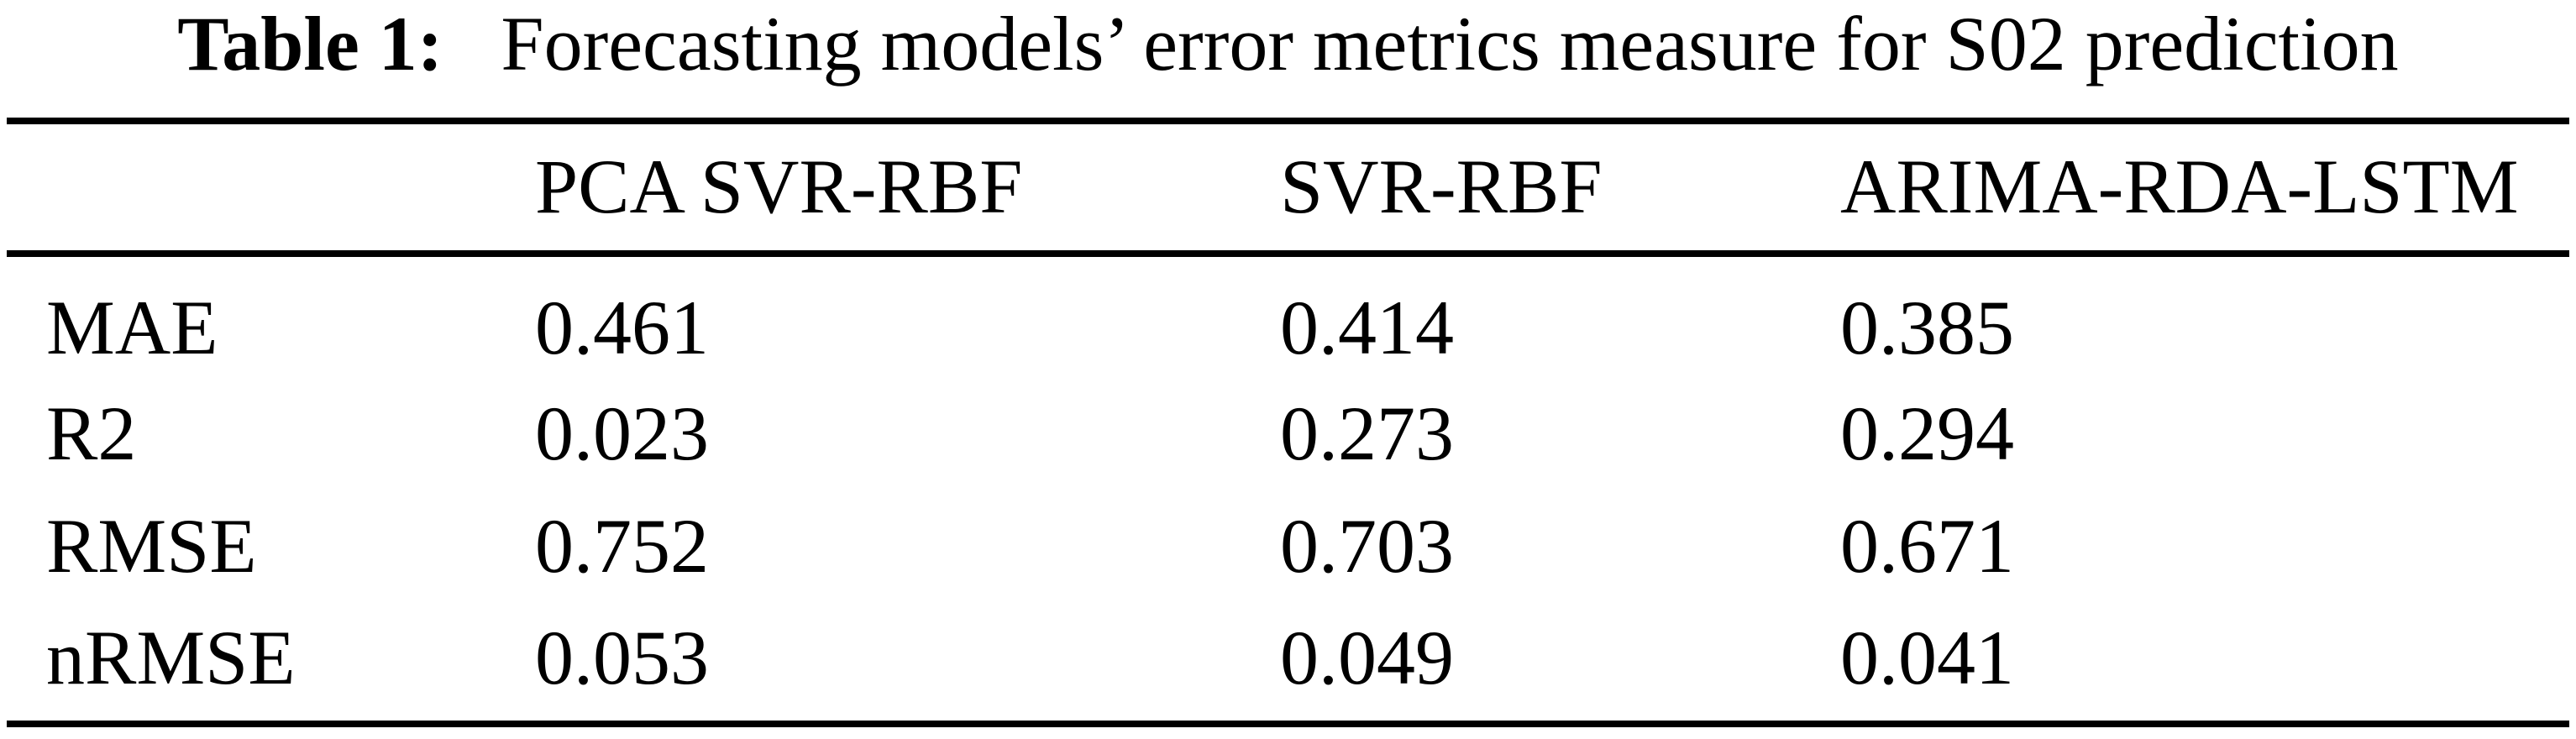  Describe the element at coordinates (1927, 546) in the screenshot. I see `cell-value: 0.671` at that location.